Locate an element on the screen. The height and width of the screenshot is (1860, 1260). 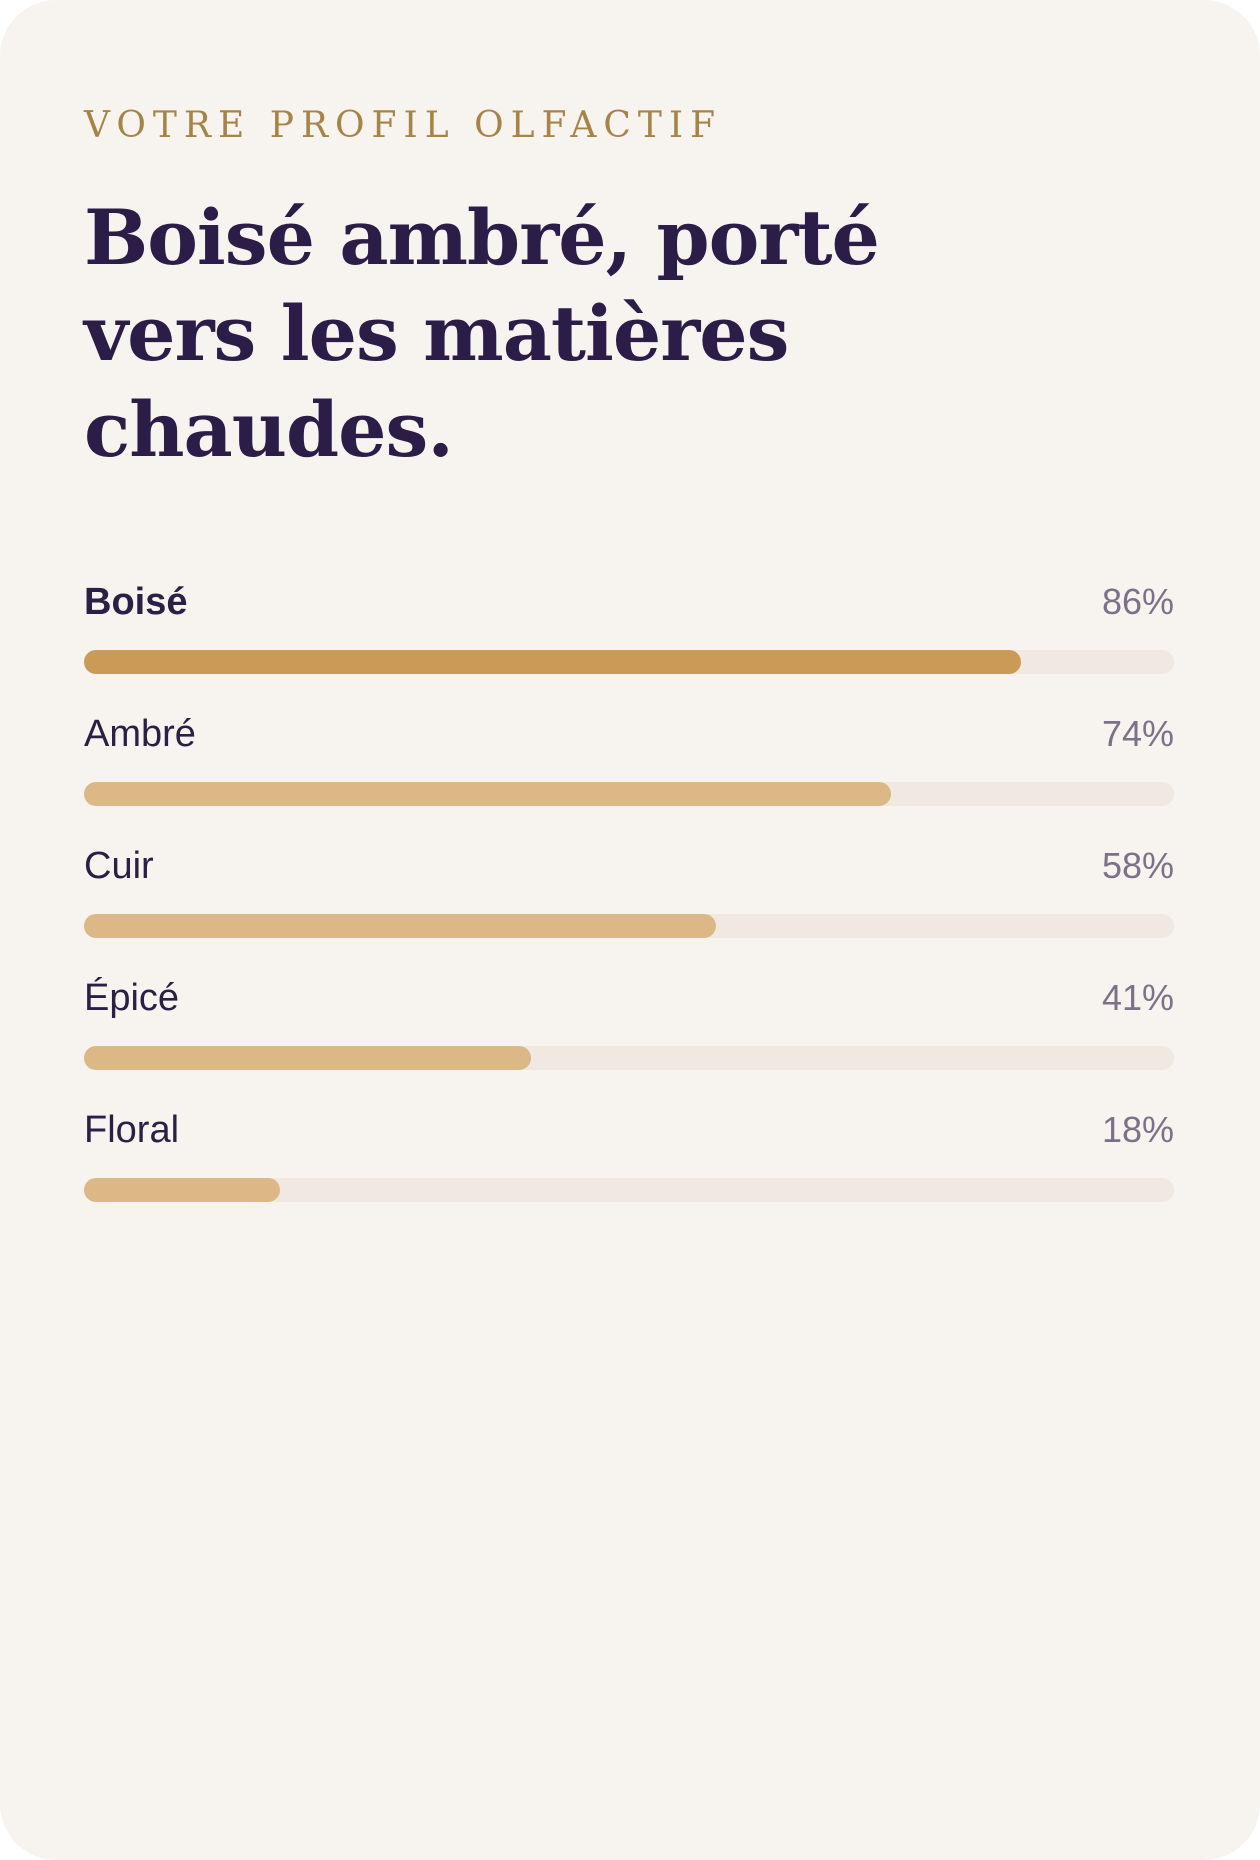
note-label: Épicé is located at coordinates (132, 998).